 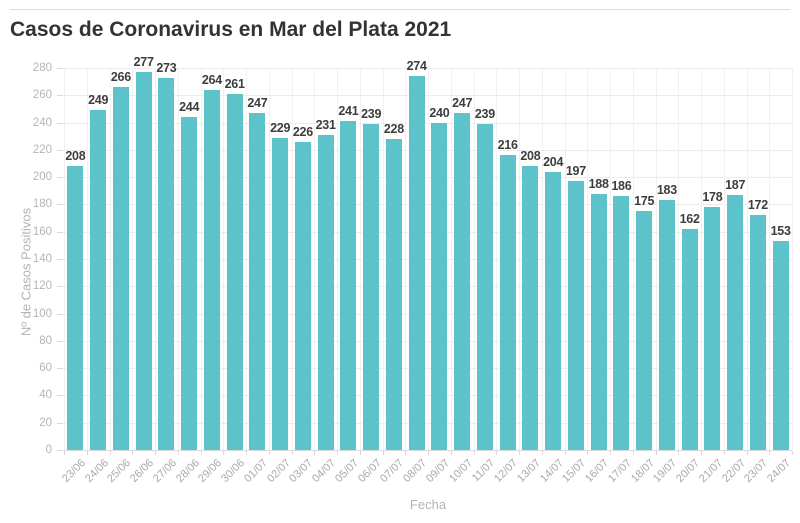 What do you see at coordinates (574, 471) in the screenshot?
I see `x-tick-label: 15/07` at bounding box center [574, 471].